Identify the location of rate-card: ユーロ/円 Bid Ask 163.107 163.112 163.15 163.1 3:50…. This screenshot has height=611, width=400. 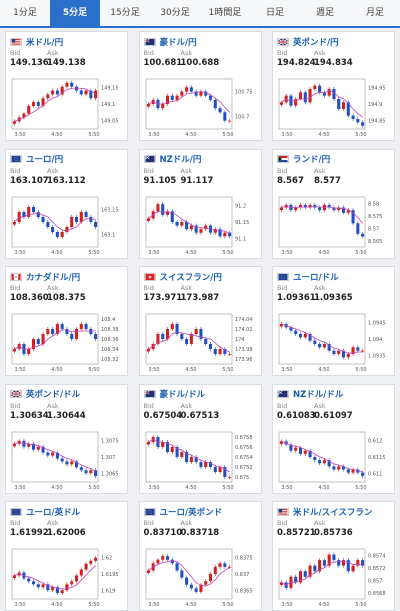
(66, 203).